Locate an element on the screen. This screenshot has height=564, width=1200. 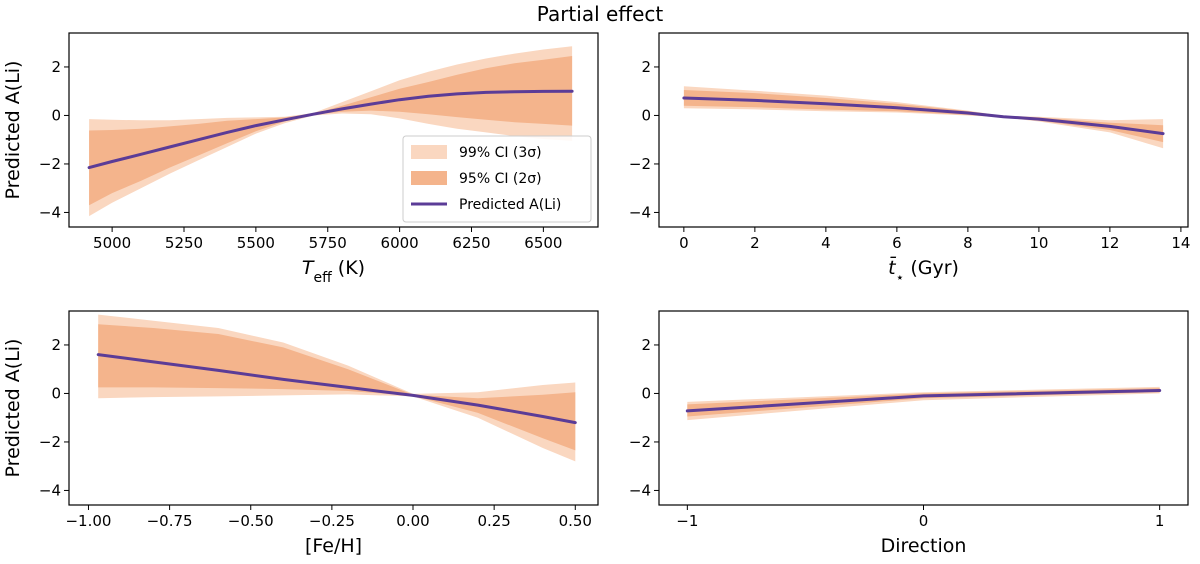
legend: 99% CI (3σ) 95% CI (2σ) Predicted A(Li) is located at coordinates (497, 179).